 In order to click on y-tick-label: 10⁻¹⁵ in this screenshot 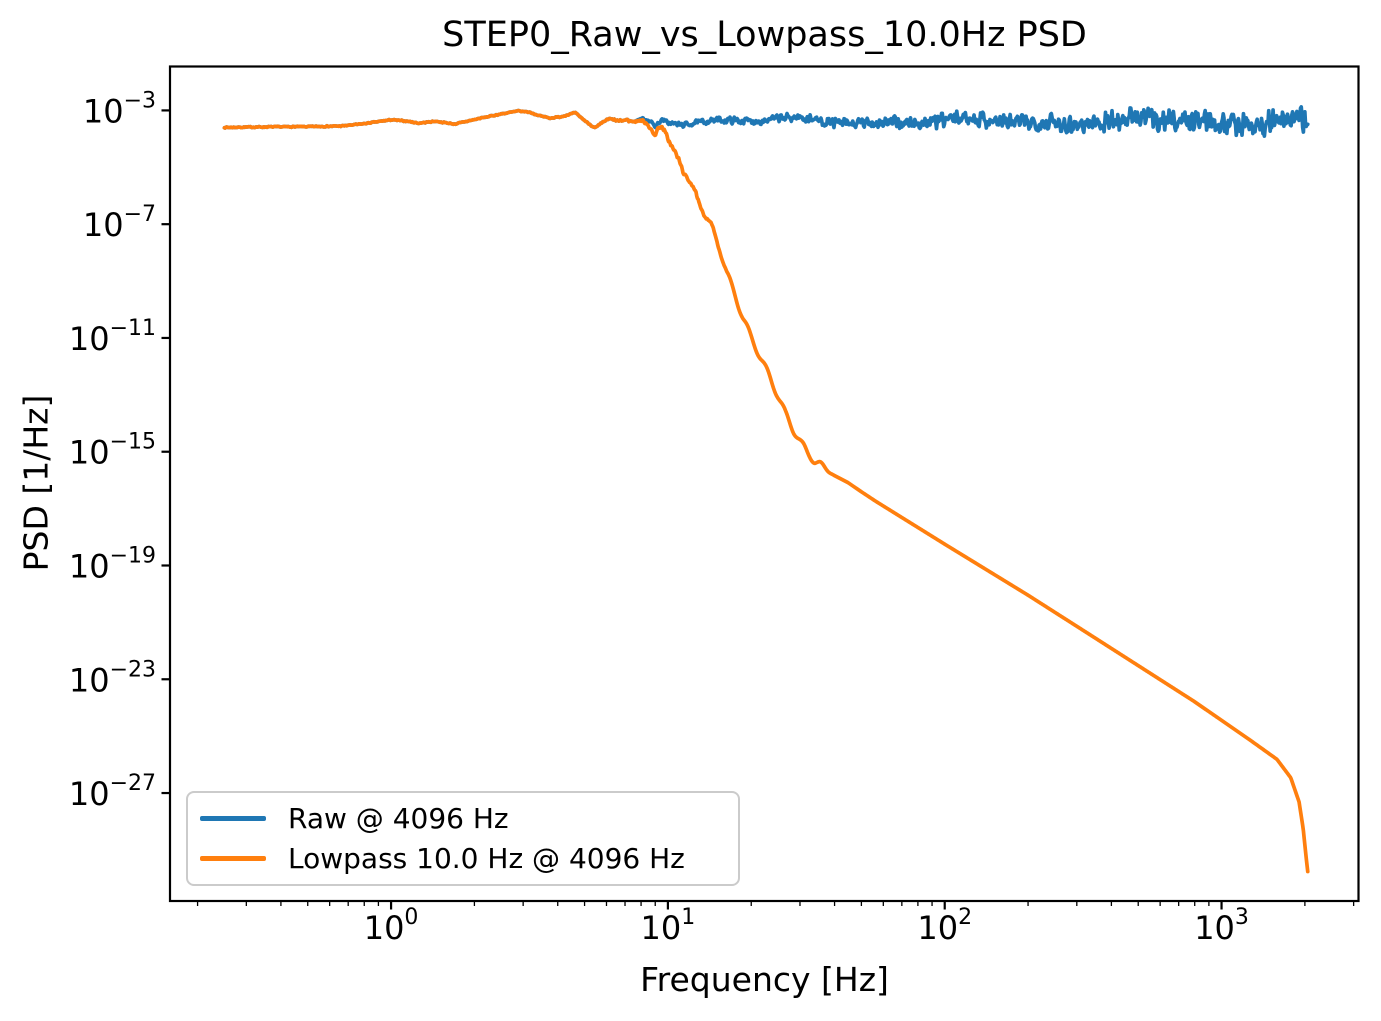, I will do `click(112, 451)`.